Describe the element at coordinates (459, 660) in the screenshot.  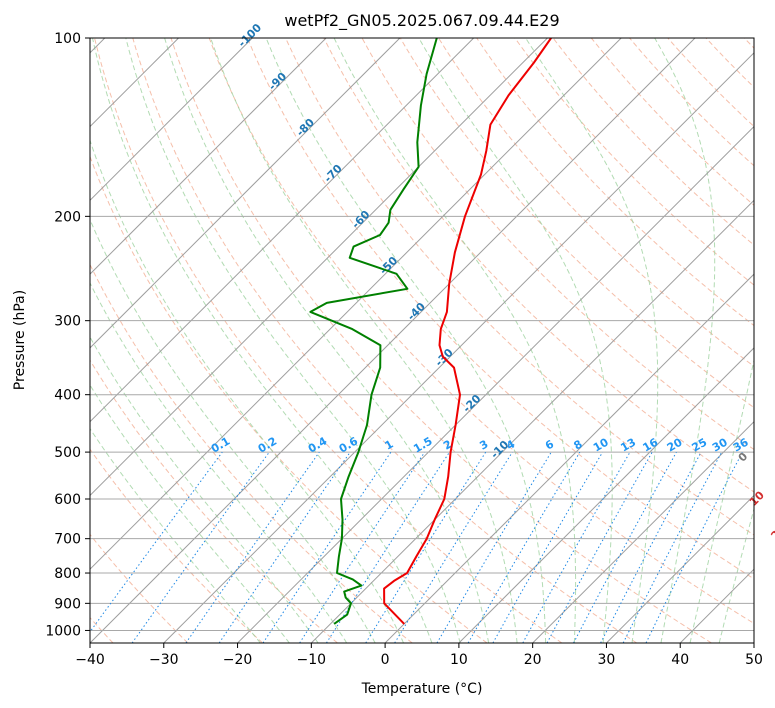
I see `x-tick-label: 10` at that location.